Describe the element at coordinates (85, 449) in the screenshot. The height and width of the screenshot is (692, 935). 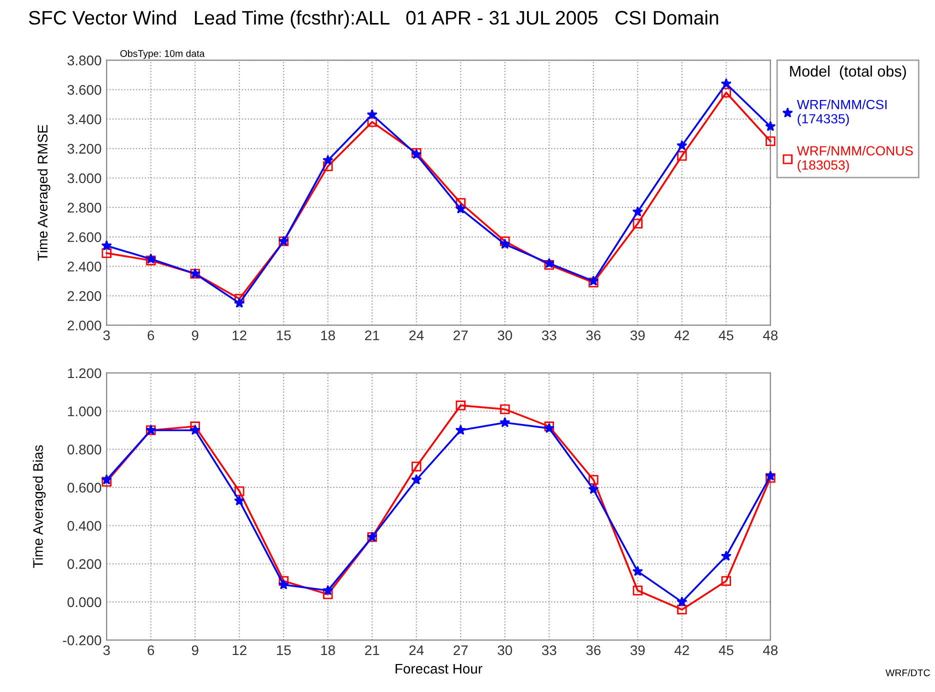
I see `y-tick-label: 0.800` at that location.